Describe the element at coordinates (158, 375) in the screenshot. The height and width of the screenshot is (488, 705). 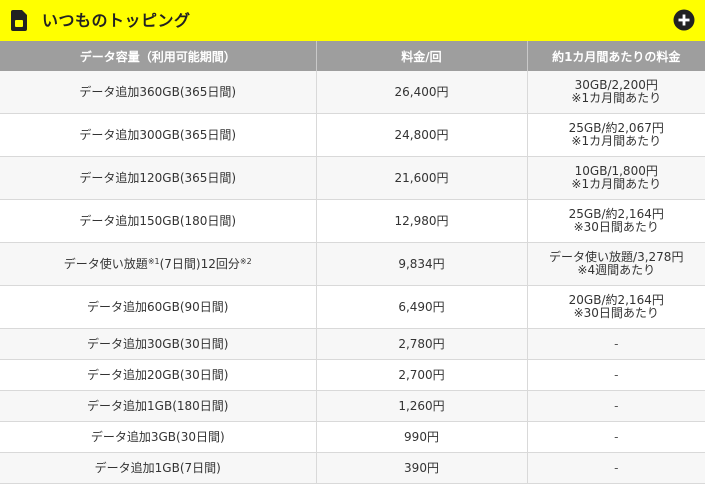
I see `cell-capacity: データ追加20GB(30日間)` at that location.